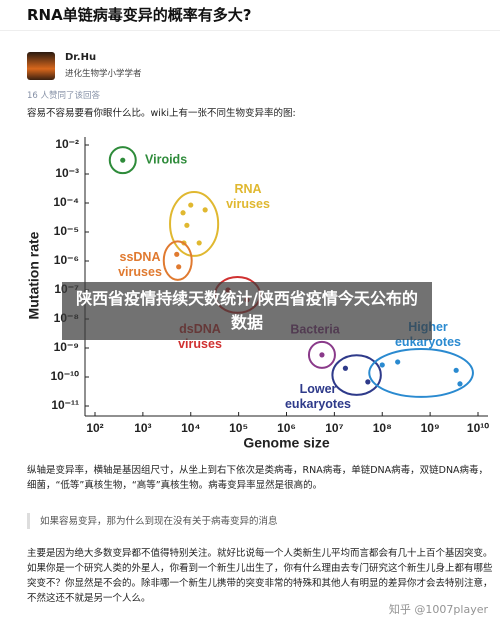 Image resolution: width=500 pixels, height=625 pixels. What do you see at coordinates (66, 231) in the screenshot?
I see `y-tick-label: 10⁻⁵` at bounding box center [66, 231].